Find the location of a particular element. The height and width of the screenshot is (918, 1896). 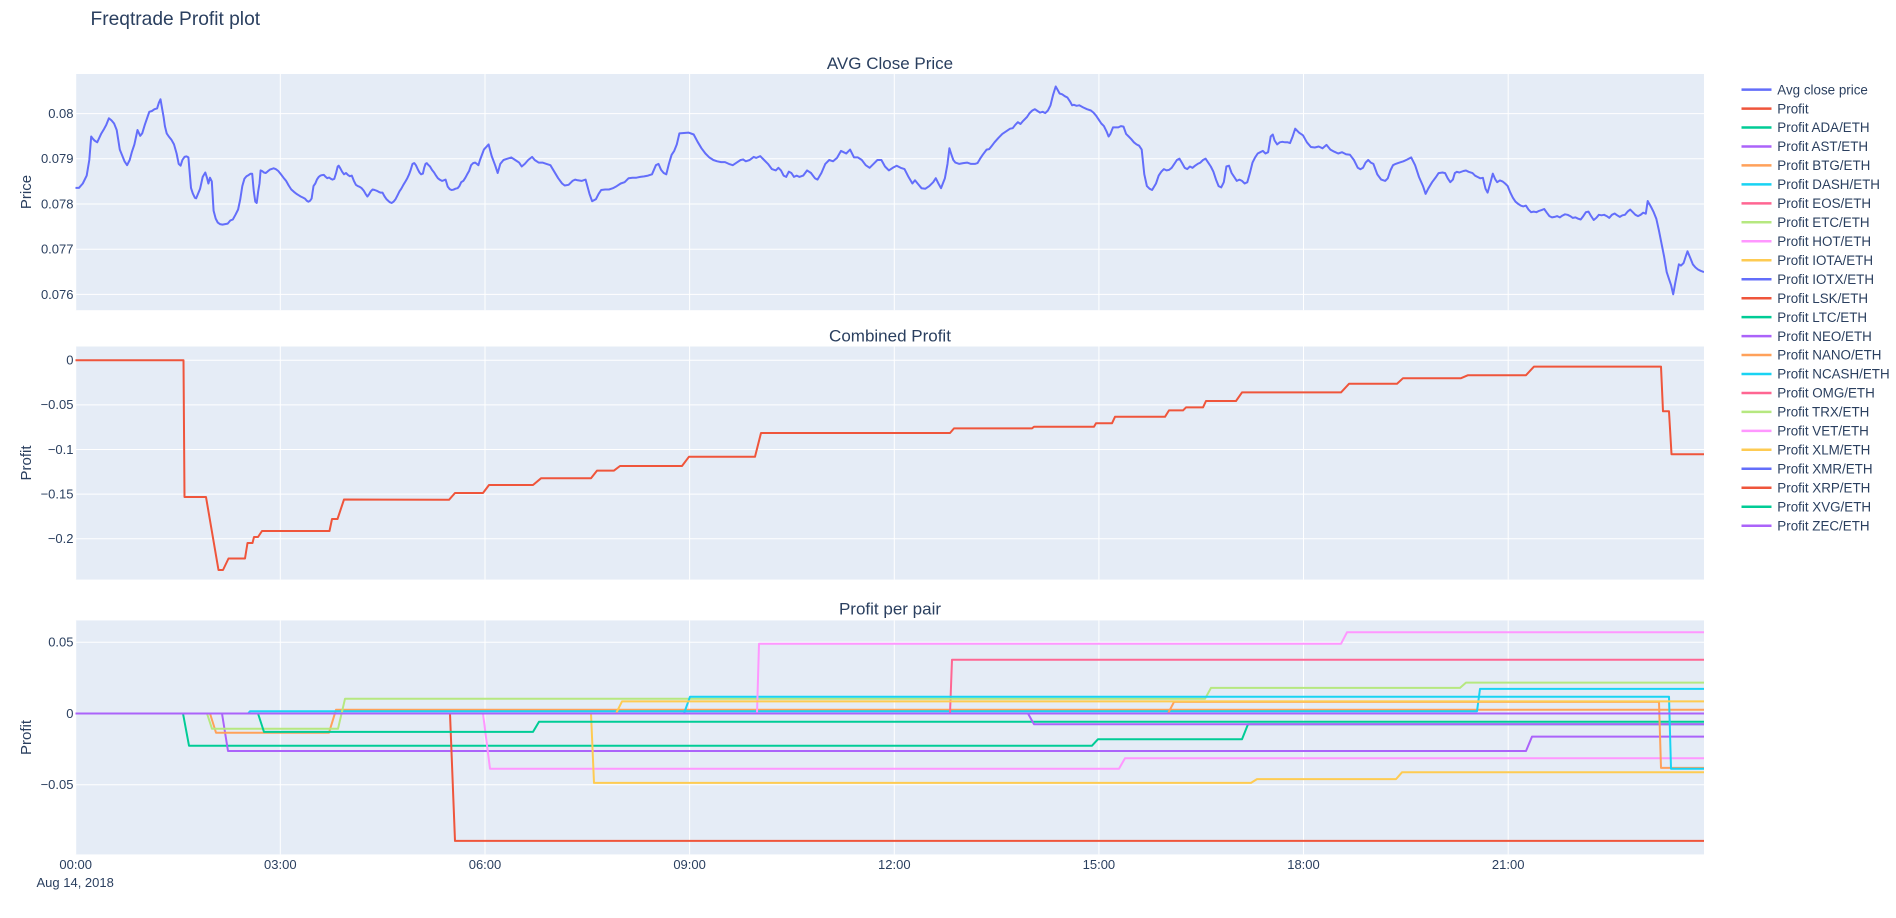

svg-text: Profit per pair is located at coordinates (890, 609).